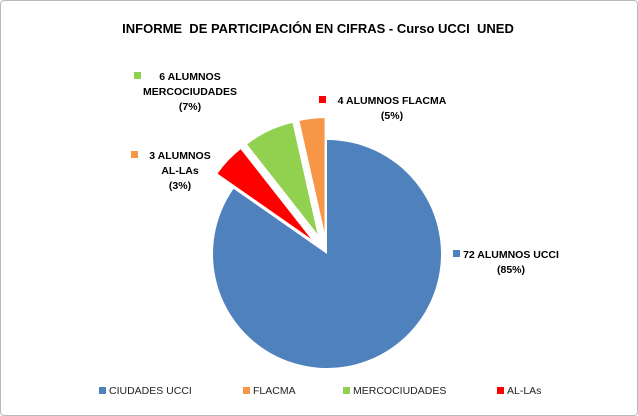  I want to click on data-label: 72 ALUMNOS UCCI (85%), so click(511, 262).